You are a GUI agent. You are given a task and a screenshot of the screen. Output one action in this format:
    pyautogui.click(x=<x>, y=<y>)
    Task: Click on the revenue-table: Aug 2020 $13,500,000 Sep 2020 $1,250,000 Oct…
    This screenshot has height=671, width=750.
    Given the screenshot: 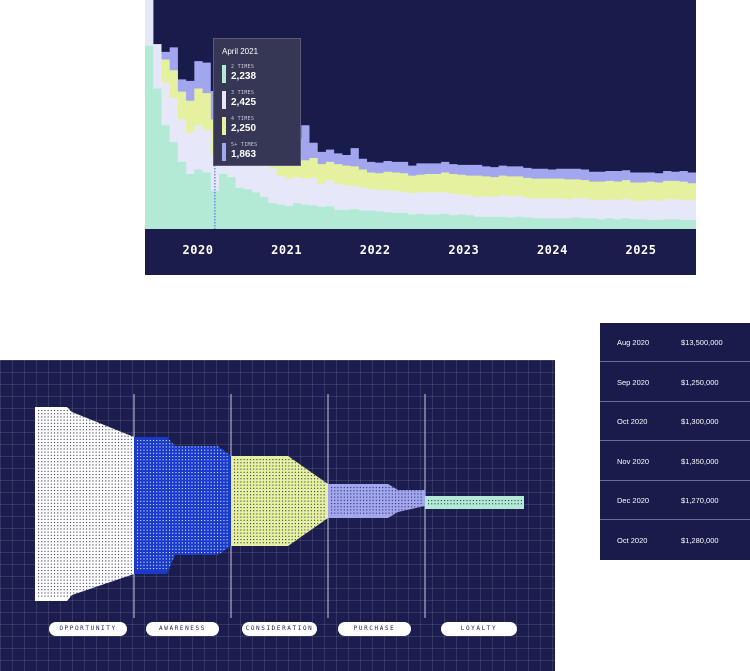 What is the action you would take?
    pyautogui.click(x=675, y=441)
    